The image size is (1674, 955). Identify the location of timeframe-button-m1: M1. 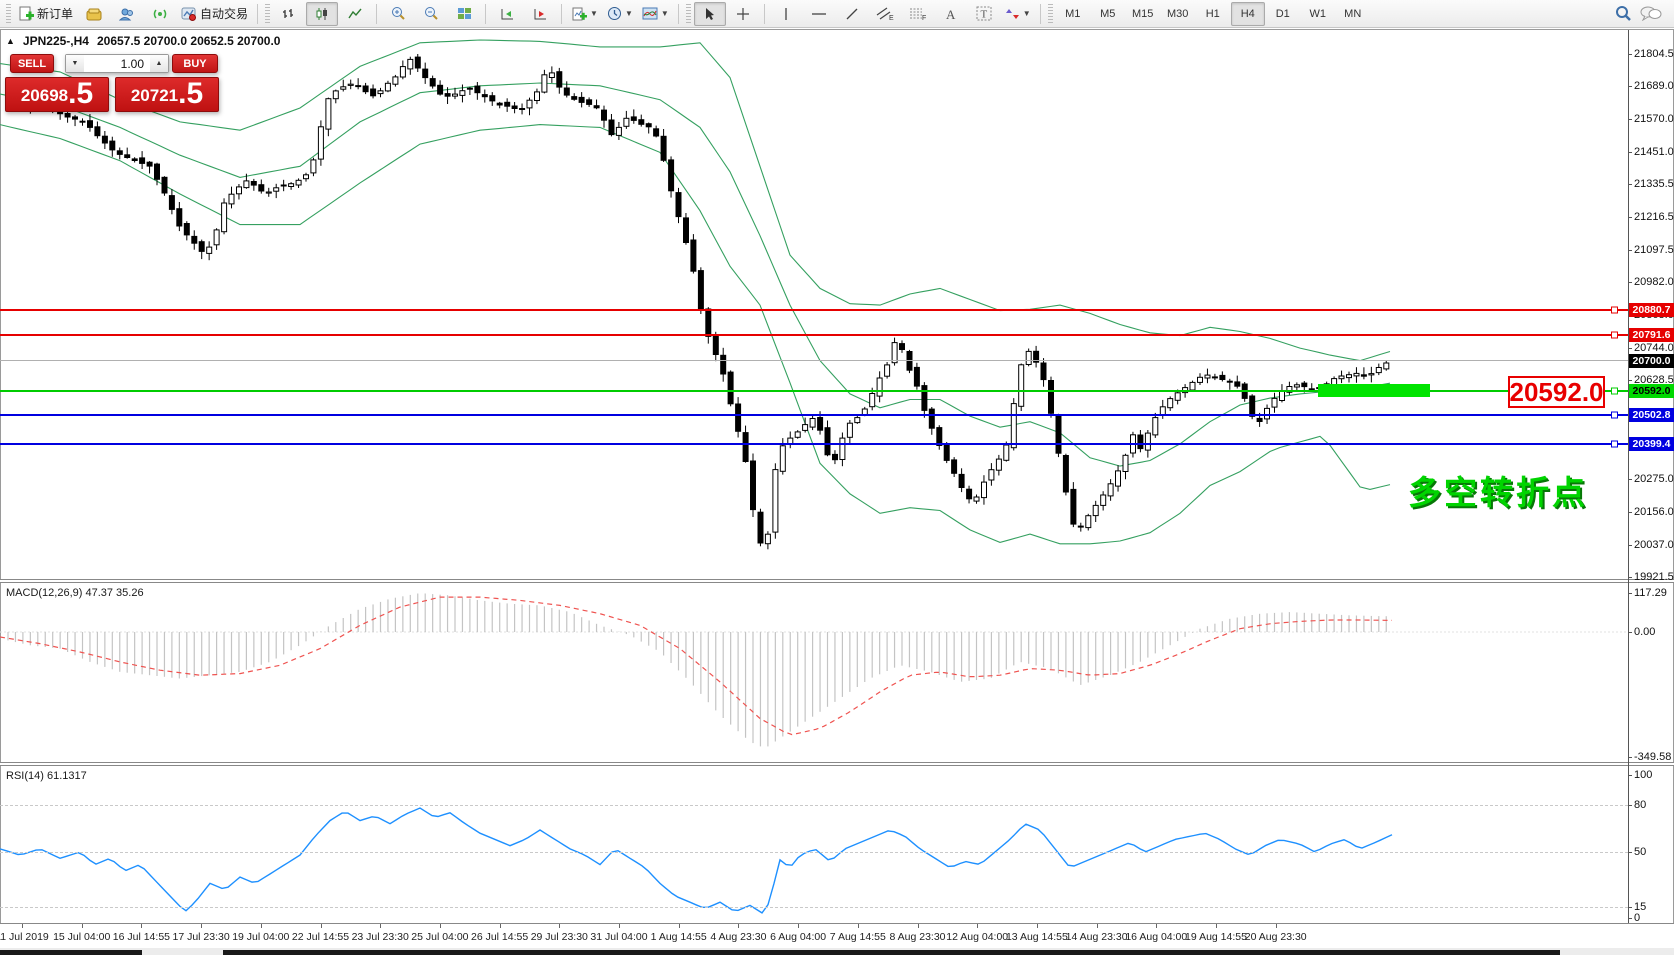
(1073, 13).